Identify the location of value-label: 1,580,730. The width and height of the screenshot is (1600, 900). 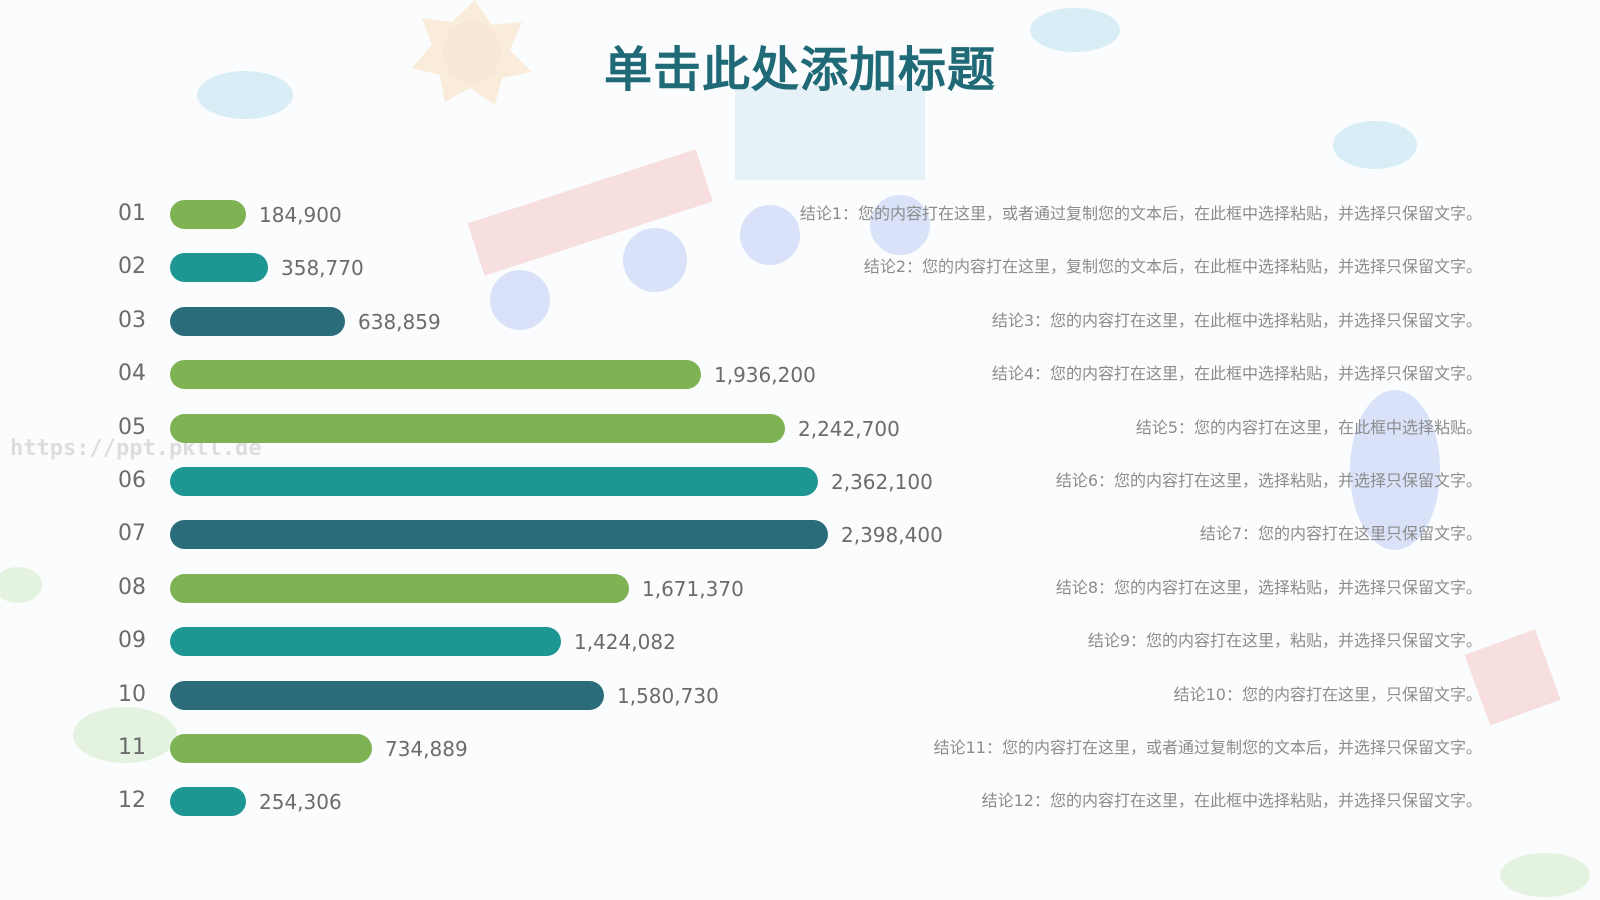
(668, 696).